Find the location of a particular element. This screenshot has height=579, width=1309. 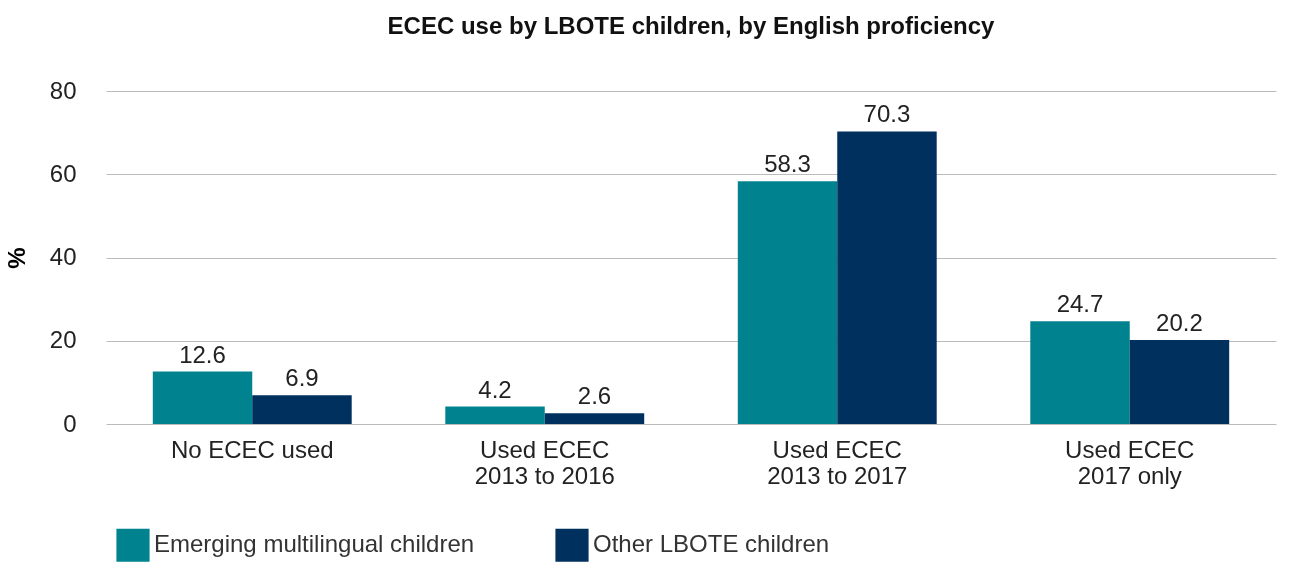

x-tick-label: Used ECEC 2013 to 2017 is located at coordinates (837, 462).